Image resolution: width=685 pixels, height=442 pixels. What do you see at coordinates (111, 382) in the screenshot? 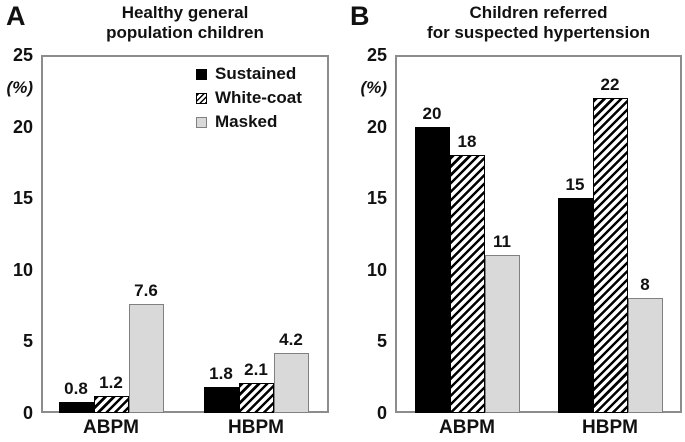
I see `bar-value-label: 1.2` at bounding box center [111, 382].